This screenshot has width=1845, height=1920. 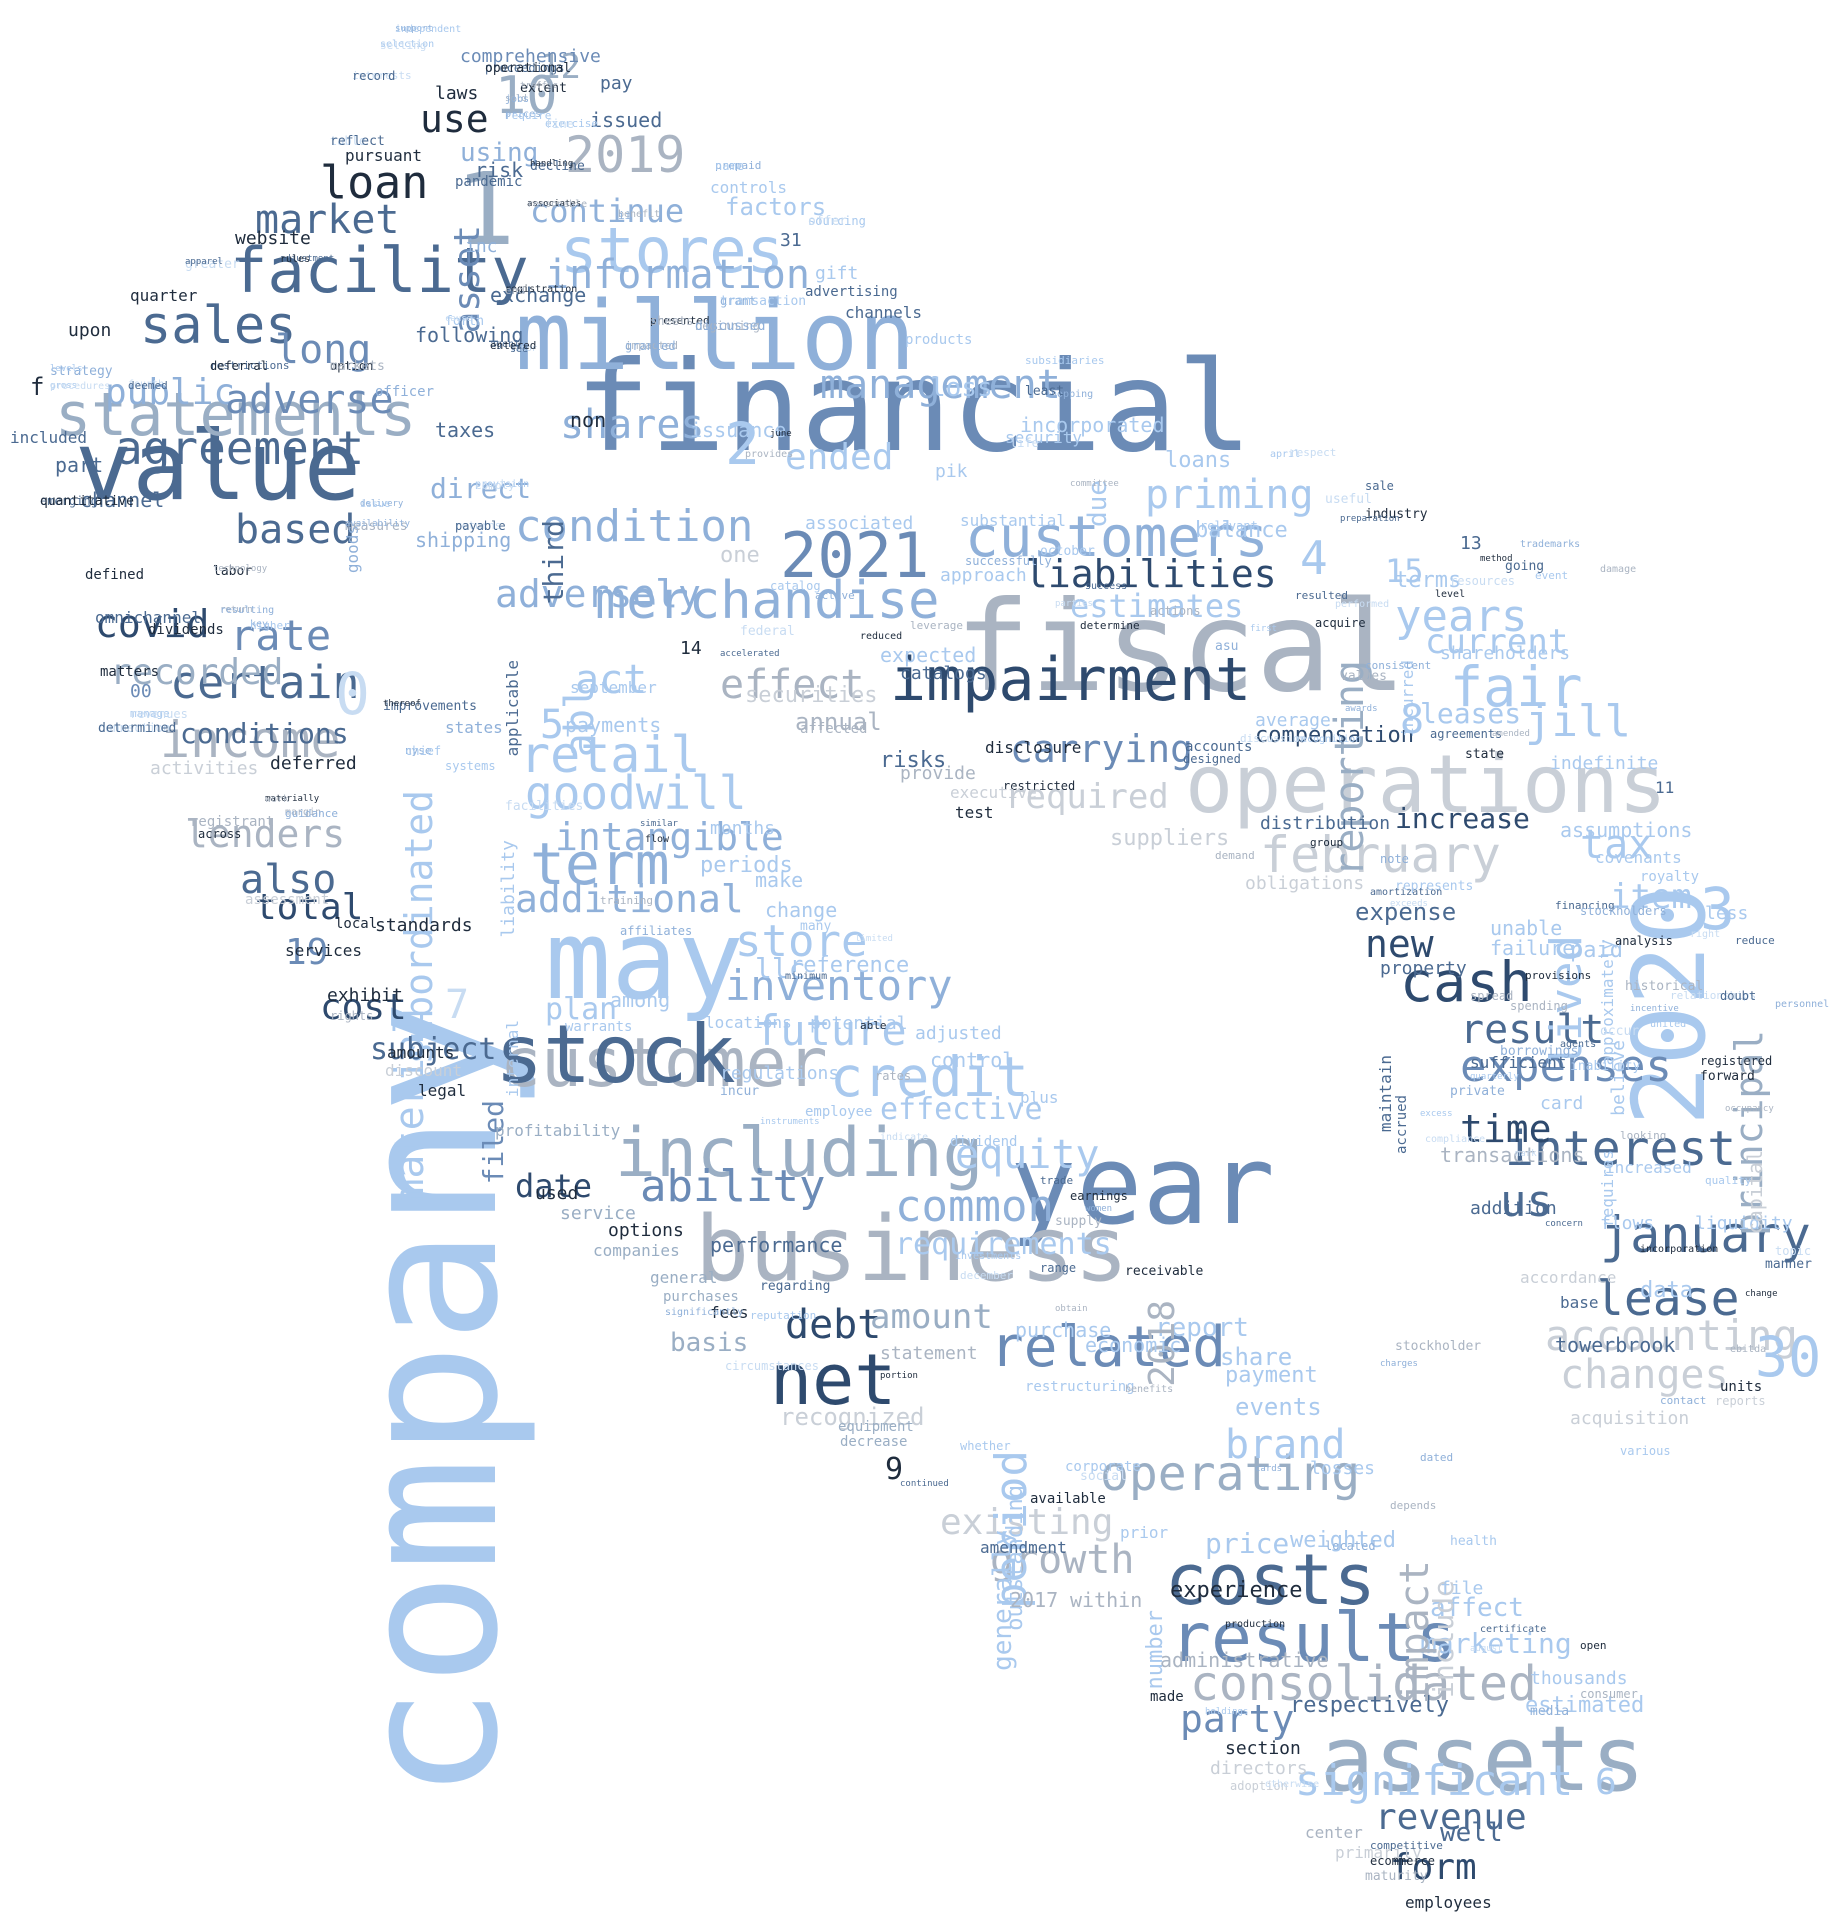 I want to click on word-n13: 13, so click(x=1471, y=543).